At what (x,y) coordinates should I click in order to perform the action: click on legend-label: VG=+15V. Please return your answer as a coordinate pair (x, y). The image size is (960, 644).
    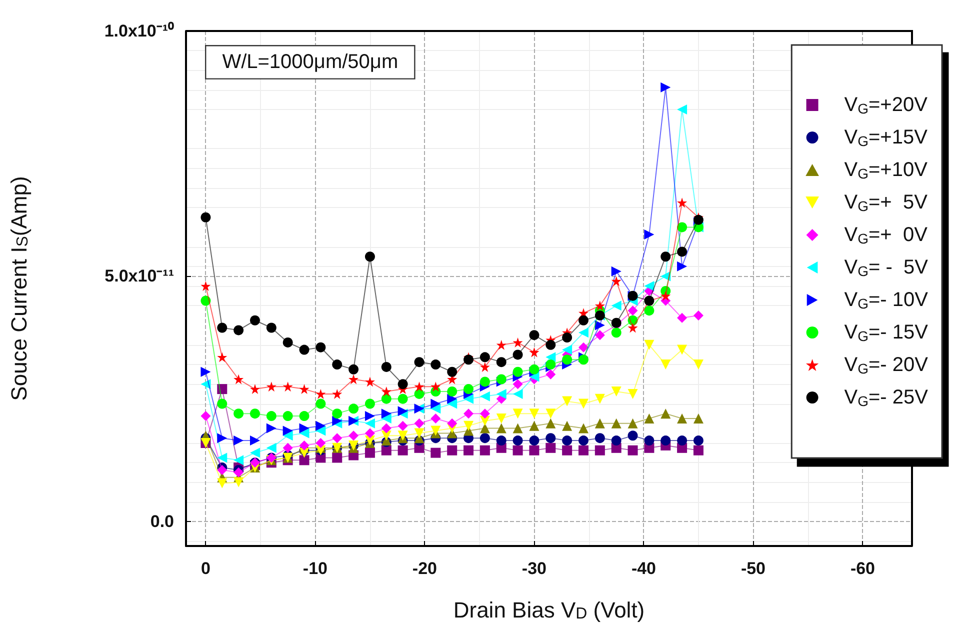
    Looking at the image, I should click on (886, 137).